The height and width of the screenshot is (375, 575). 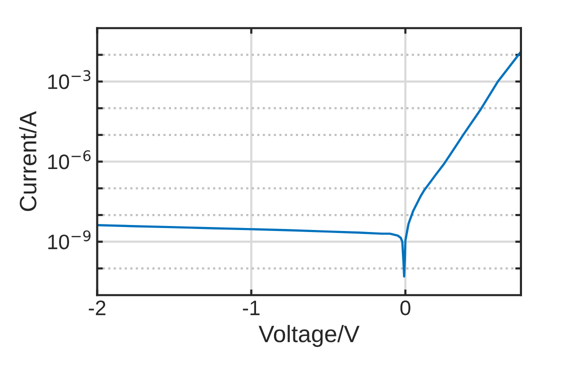 I want to click on x-tick-label: 0, so click(x=405, y=308).